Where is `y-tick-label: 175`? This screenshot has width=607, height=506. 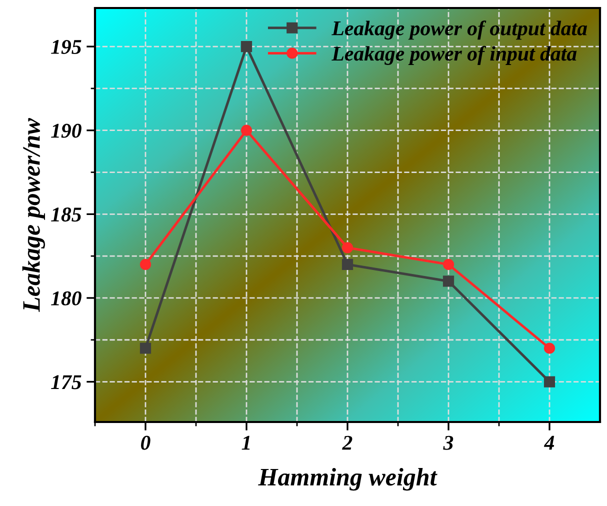
y-tick-label: 175 is located at coordinates (66, 382).